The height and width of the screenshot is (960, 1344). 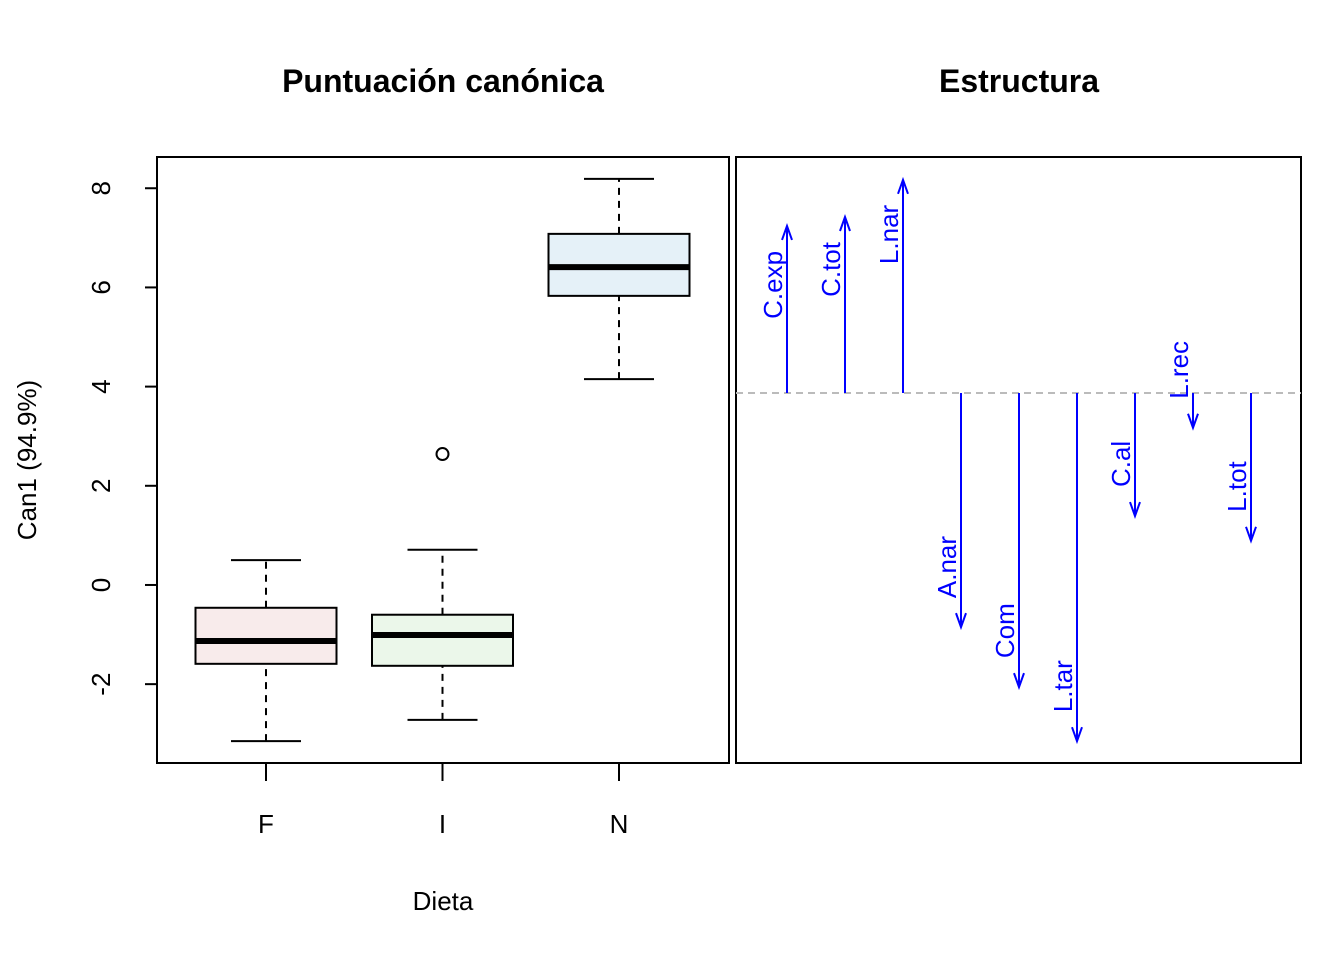 What do you see at coordinates (442, 454) in the screenshot?
I see `outlier` at bounding box center [442, 454].